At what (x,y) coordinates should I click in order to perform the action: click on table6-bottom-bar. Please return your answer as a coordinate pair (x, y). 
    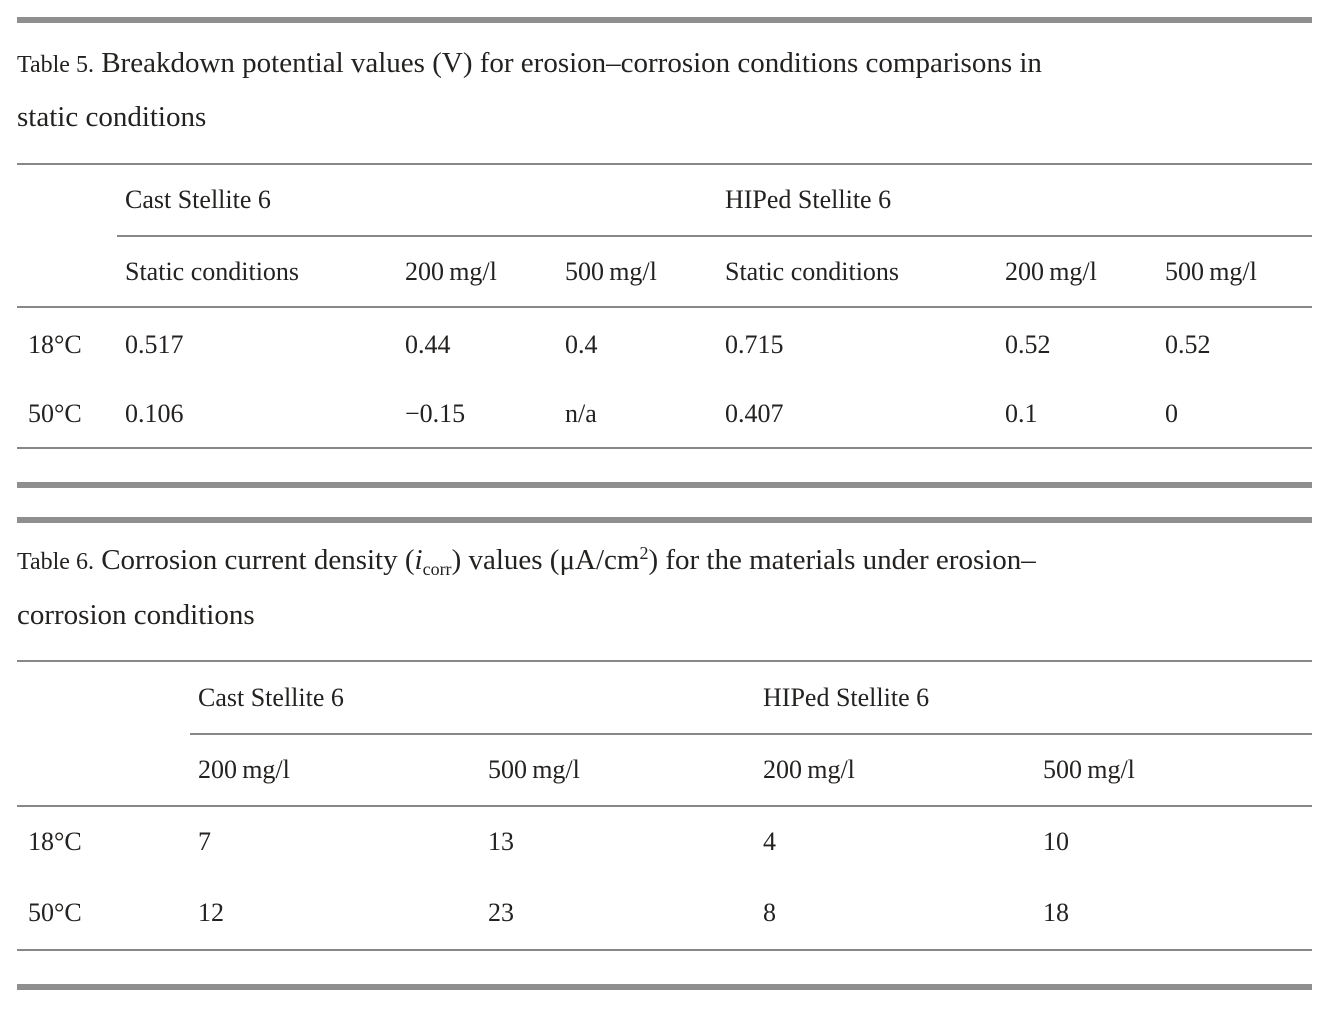
    Looking at the image, I should click on (664, 987).